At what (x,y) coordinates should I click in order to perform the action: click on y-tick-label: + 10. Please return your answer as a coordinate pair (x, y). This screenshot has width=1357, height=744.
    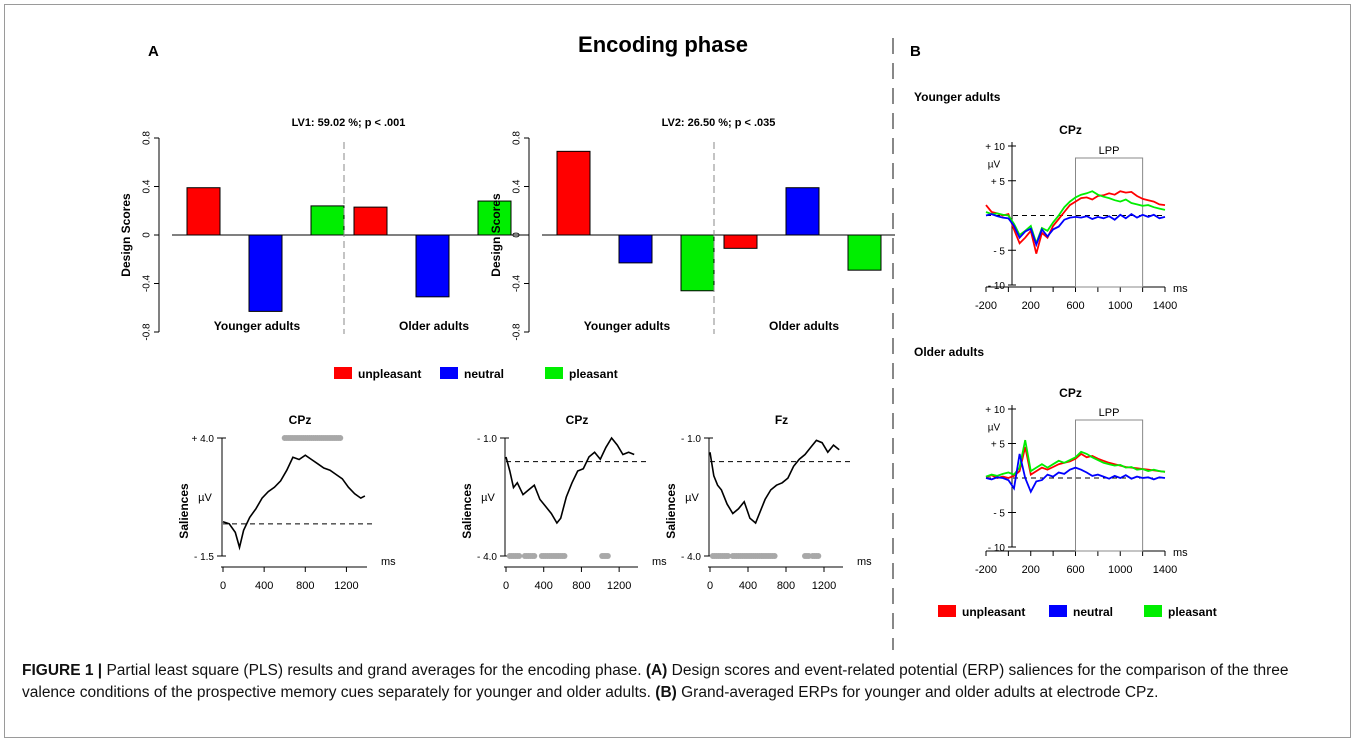
    Looking at the image, I should click on (995, 147).